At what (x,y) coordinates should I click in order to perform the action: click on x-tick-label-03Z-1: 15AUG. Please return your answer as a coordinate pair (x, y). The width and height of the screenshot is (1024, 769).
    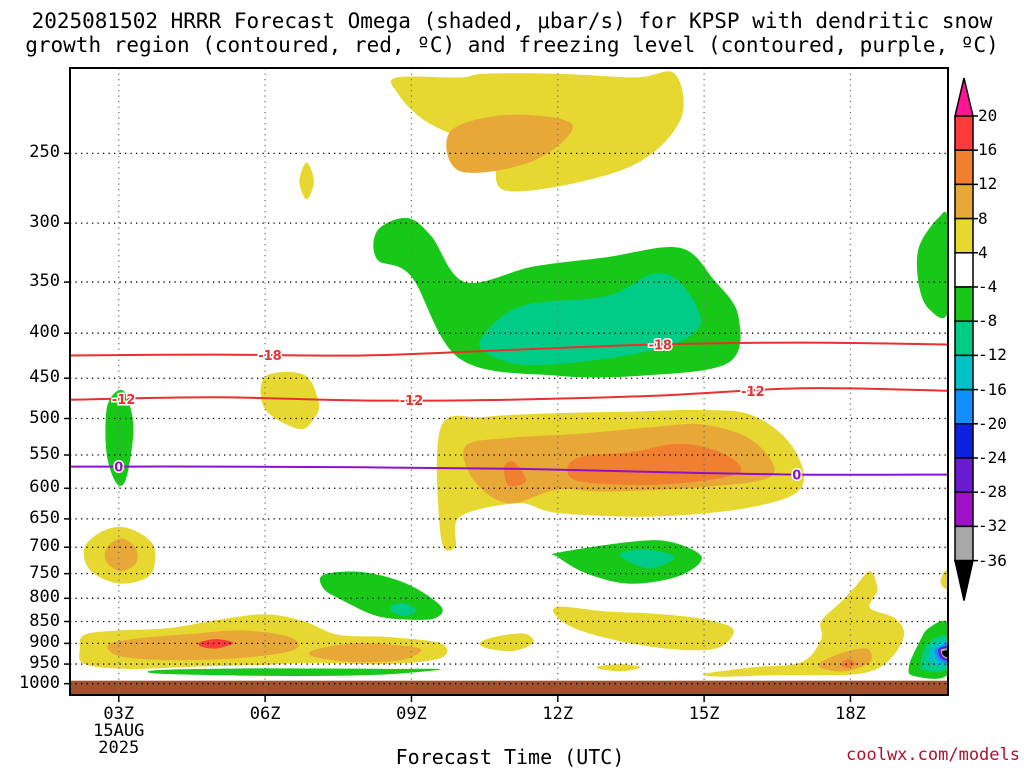
    Looking at the image, I should click on (119, 731).